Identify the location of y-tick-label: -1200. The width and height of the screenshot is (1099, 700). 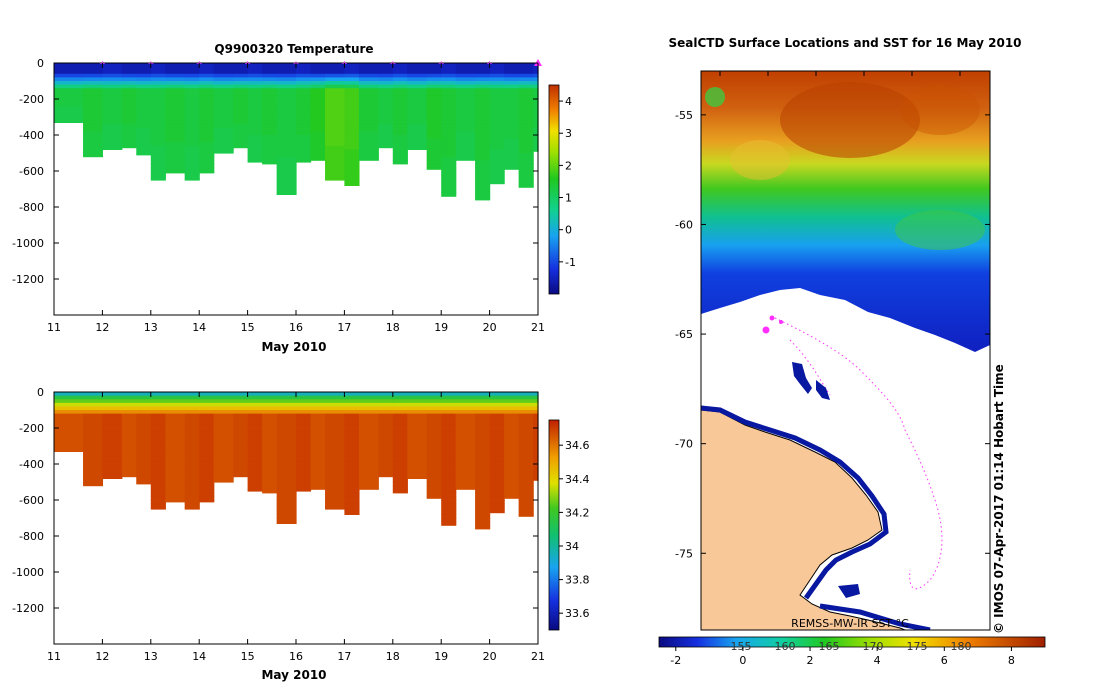
(28, 279).